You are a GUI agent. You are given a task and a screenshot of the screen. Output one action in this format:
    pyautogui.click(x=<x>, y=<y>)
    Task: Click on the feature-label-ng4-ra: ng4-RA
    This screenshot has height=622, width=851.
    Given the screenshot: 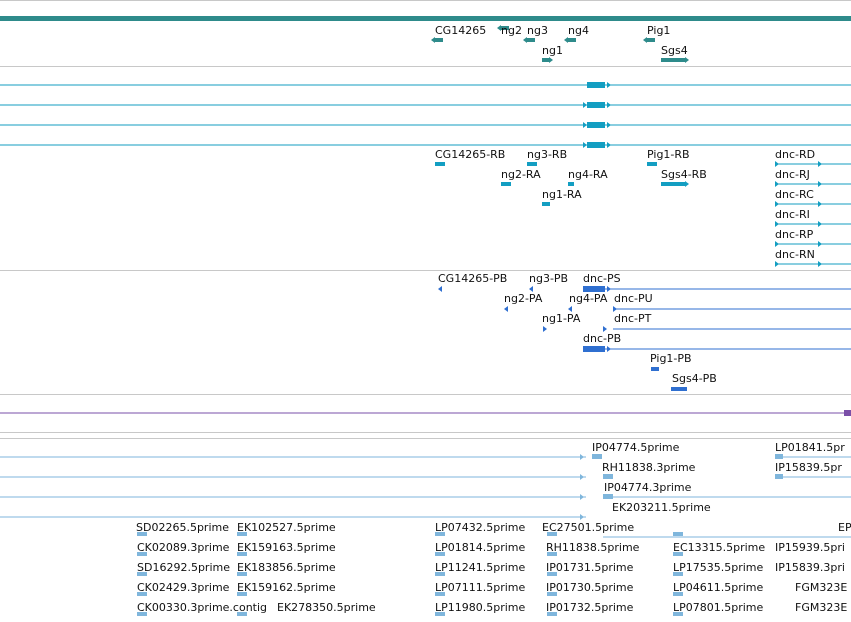 What is the action you would take?
    pyautogui.click(x=588, y=174)
    